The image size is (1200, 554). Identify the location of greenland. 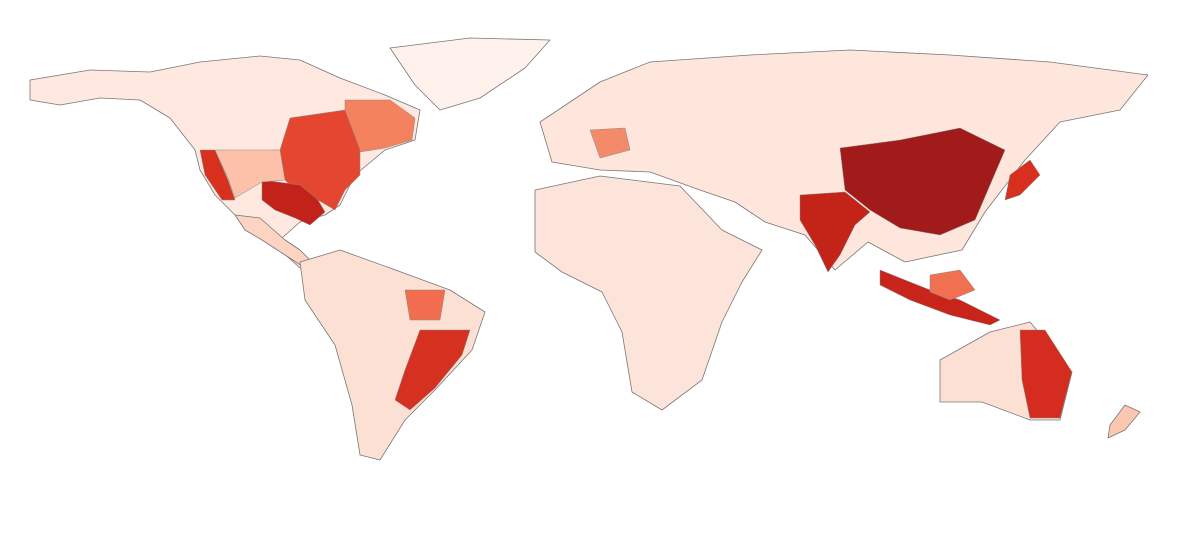
(470, 74).